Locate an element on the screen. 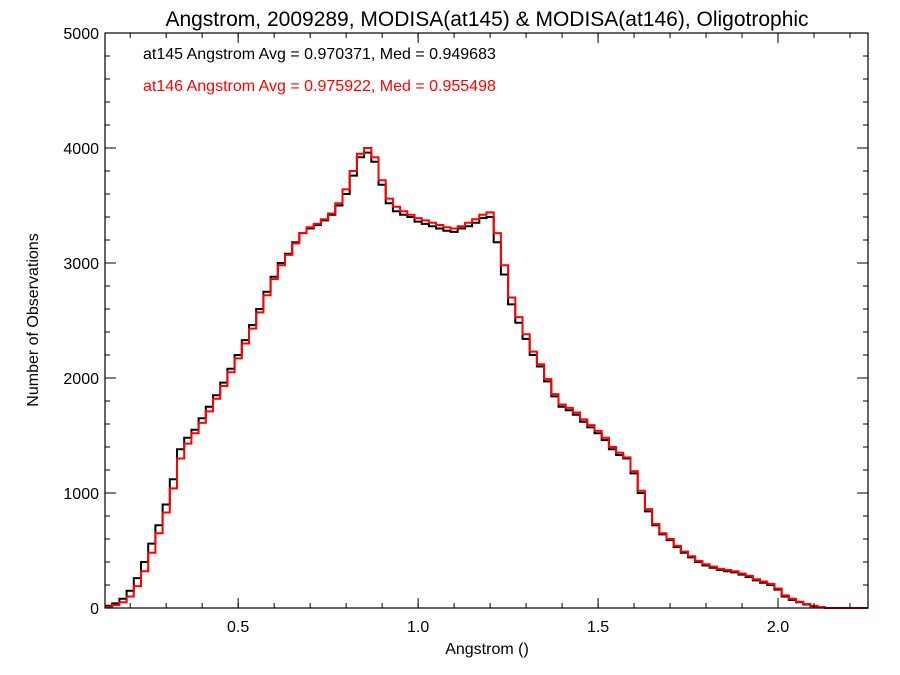 This screenshot has width=900, height=675. y-tick-label: 1000 is located at coordinates (81, 494).